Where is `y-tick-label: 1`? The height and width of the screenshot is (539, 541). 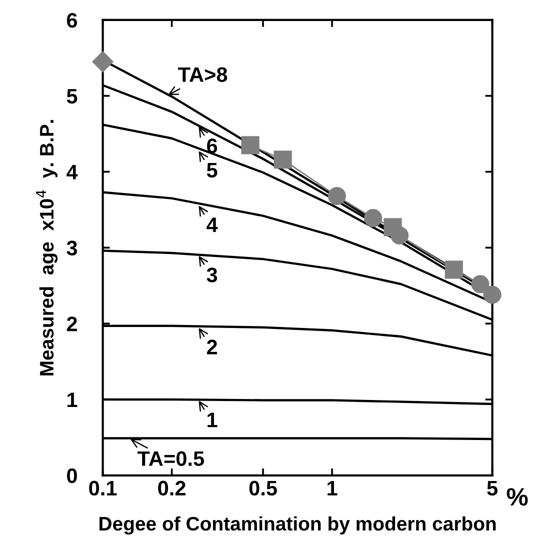 y-tick-label: 1 is located at coordinates (73, 400).